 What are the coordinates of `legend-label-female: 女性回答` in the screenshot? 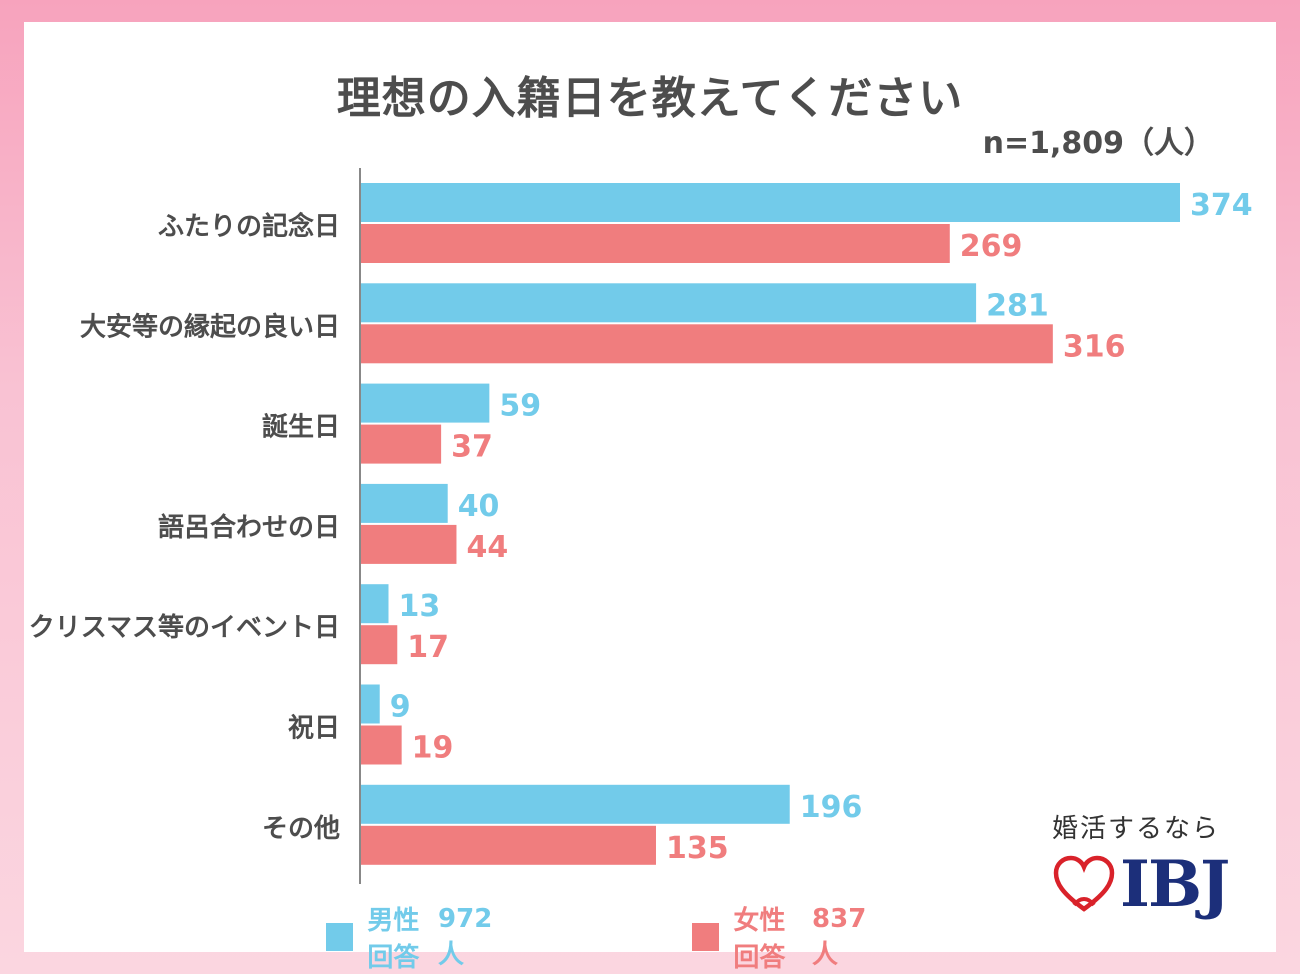 It's located at (759, 939).